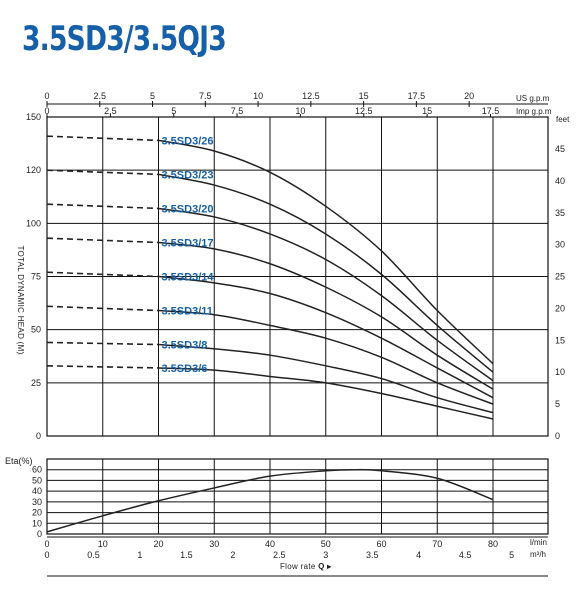  What do you see at coordinates (491, 111) in the screenshot?
I see `top-axis-imp-label: 17.5` at bounding box center [491, 111].